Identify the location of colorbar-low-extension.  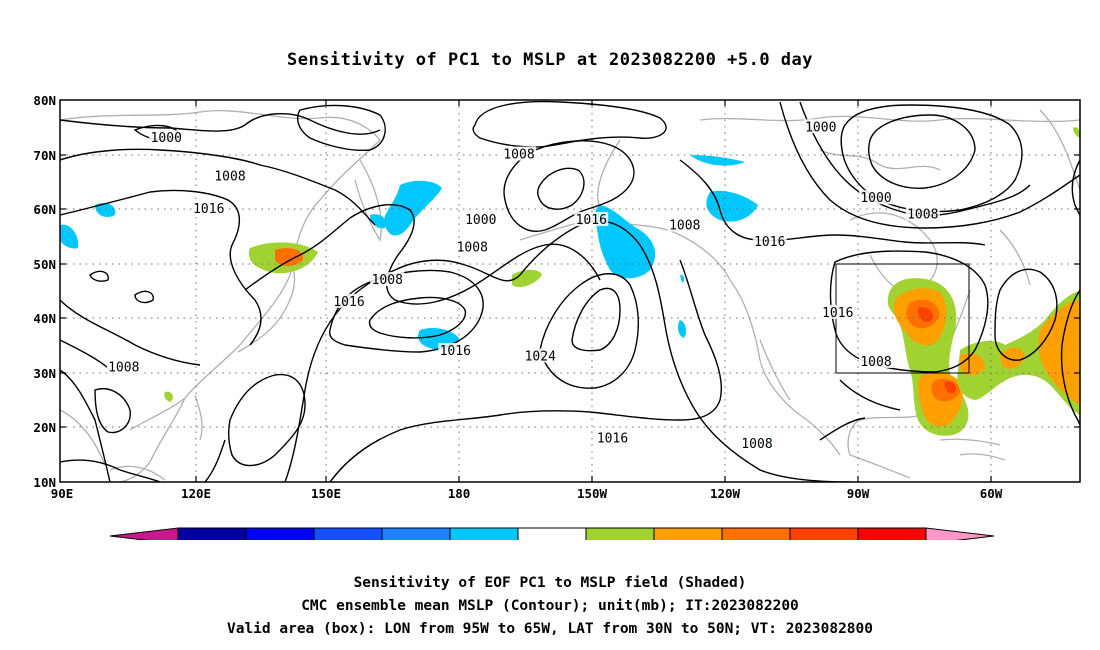
(144, 533).